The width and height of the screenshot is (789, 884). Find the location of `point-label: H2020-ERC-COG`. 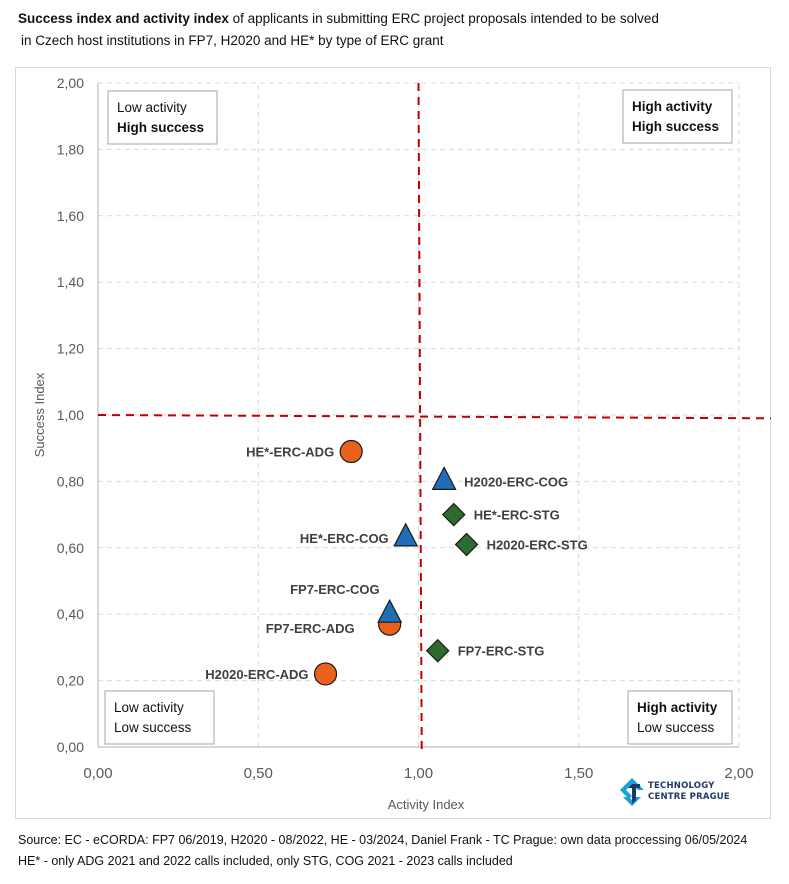

point-label: H2020-ERC-COG is located at coordinates (516, 481).